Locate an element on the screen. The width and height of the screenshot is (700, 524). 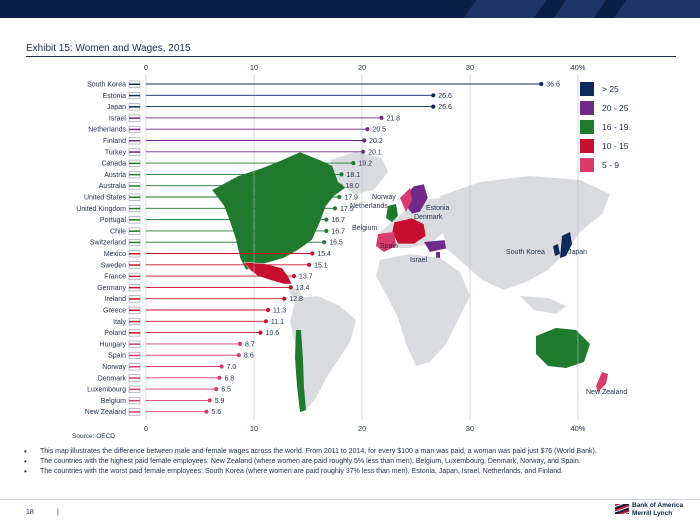
map-label: Israel is located at coordinates (419, 260).